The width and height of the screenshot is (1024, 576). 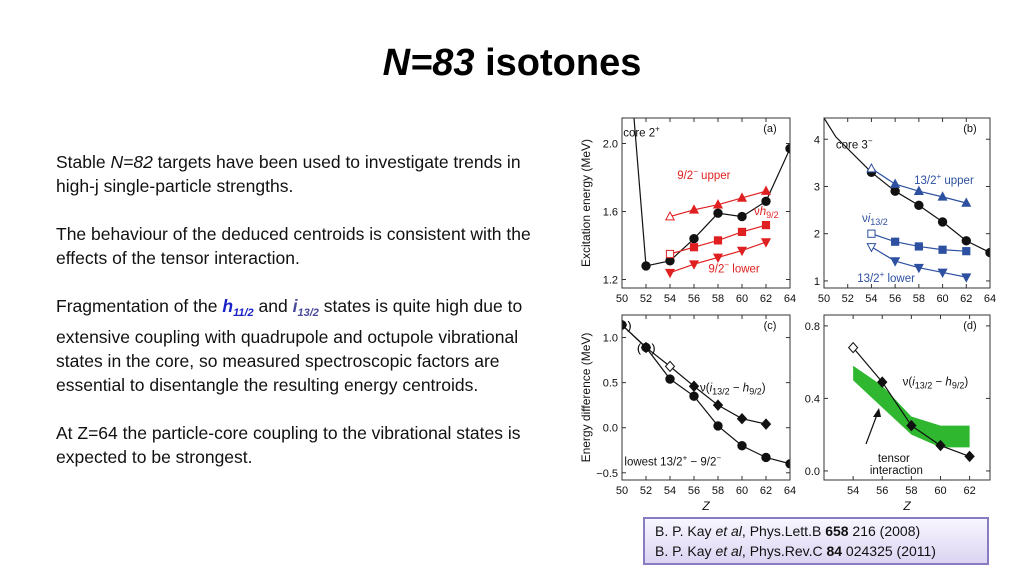 What do you see at coordinates (308, 313) in the screenshot?
I see `i-subscript: 13/2` at bounding box center [308, 313].